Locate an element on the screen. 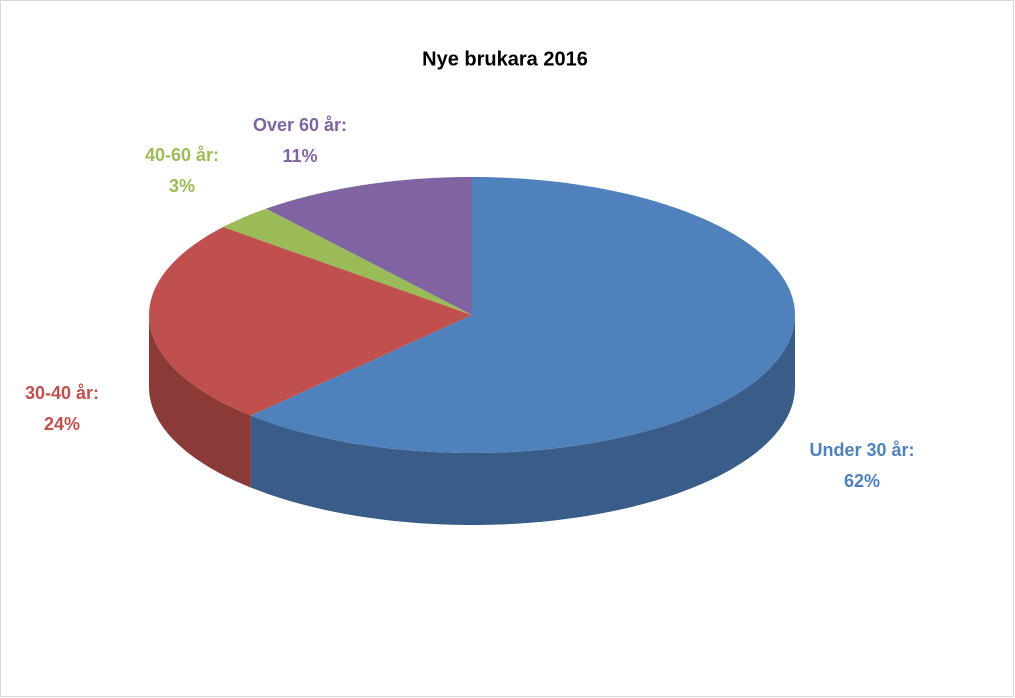 This screenshot has width=1015, height=698. slice-value-label: 62% is located at coordinates (862, 481).